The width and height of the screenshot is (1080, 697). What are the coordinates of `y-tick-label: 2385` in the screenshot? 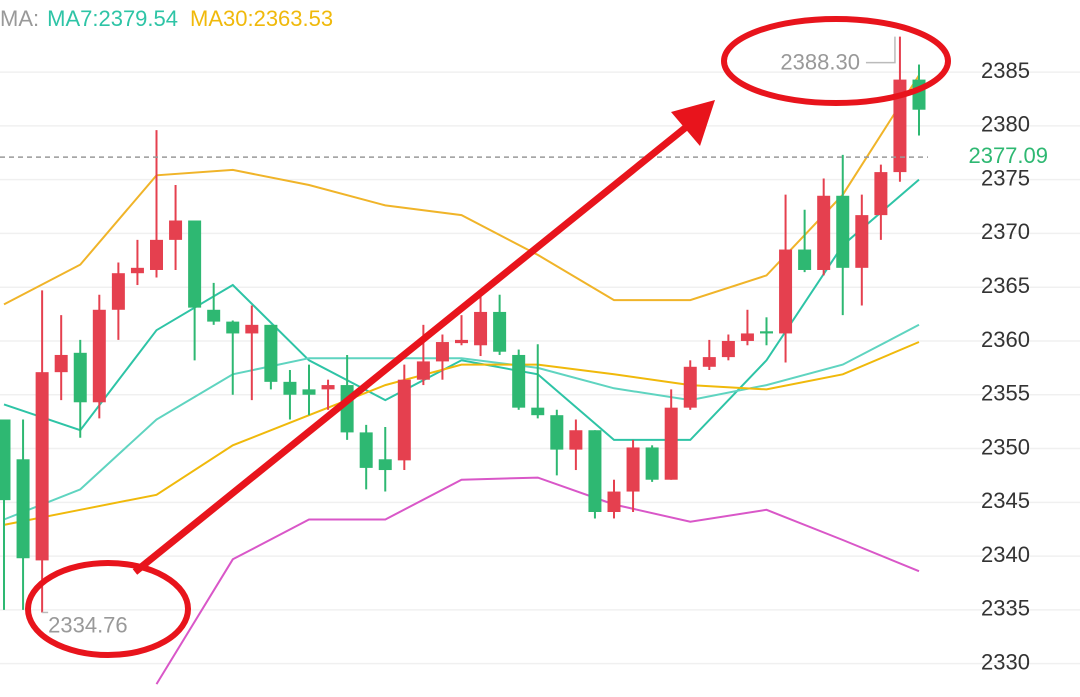 It's located at (1005, 70).